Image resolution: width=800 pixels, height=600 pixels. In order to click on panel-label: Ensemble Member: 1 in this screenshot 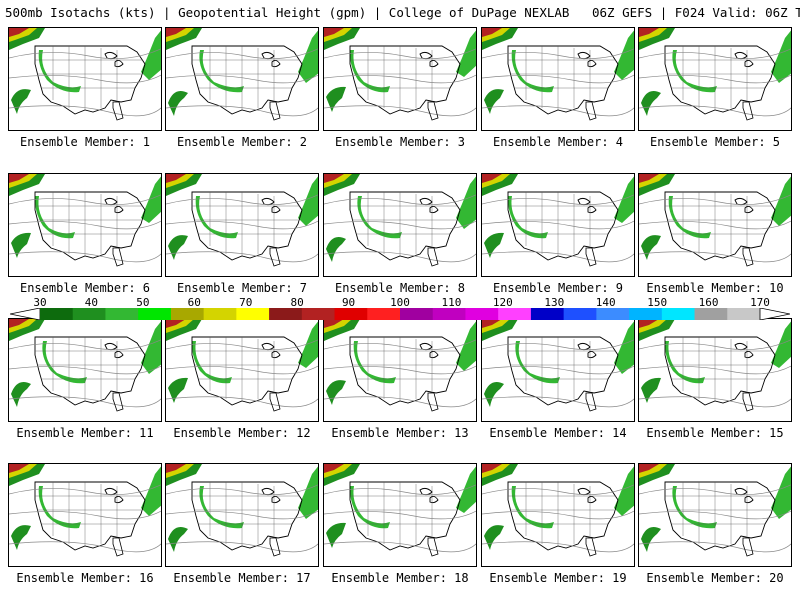, I will do `click(85, 142)`.